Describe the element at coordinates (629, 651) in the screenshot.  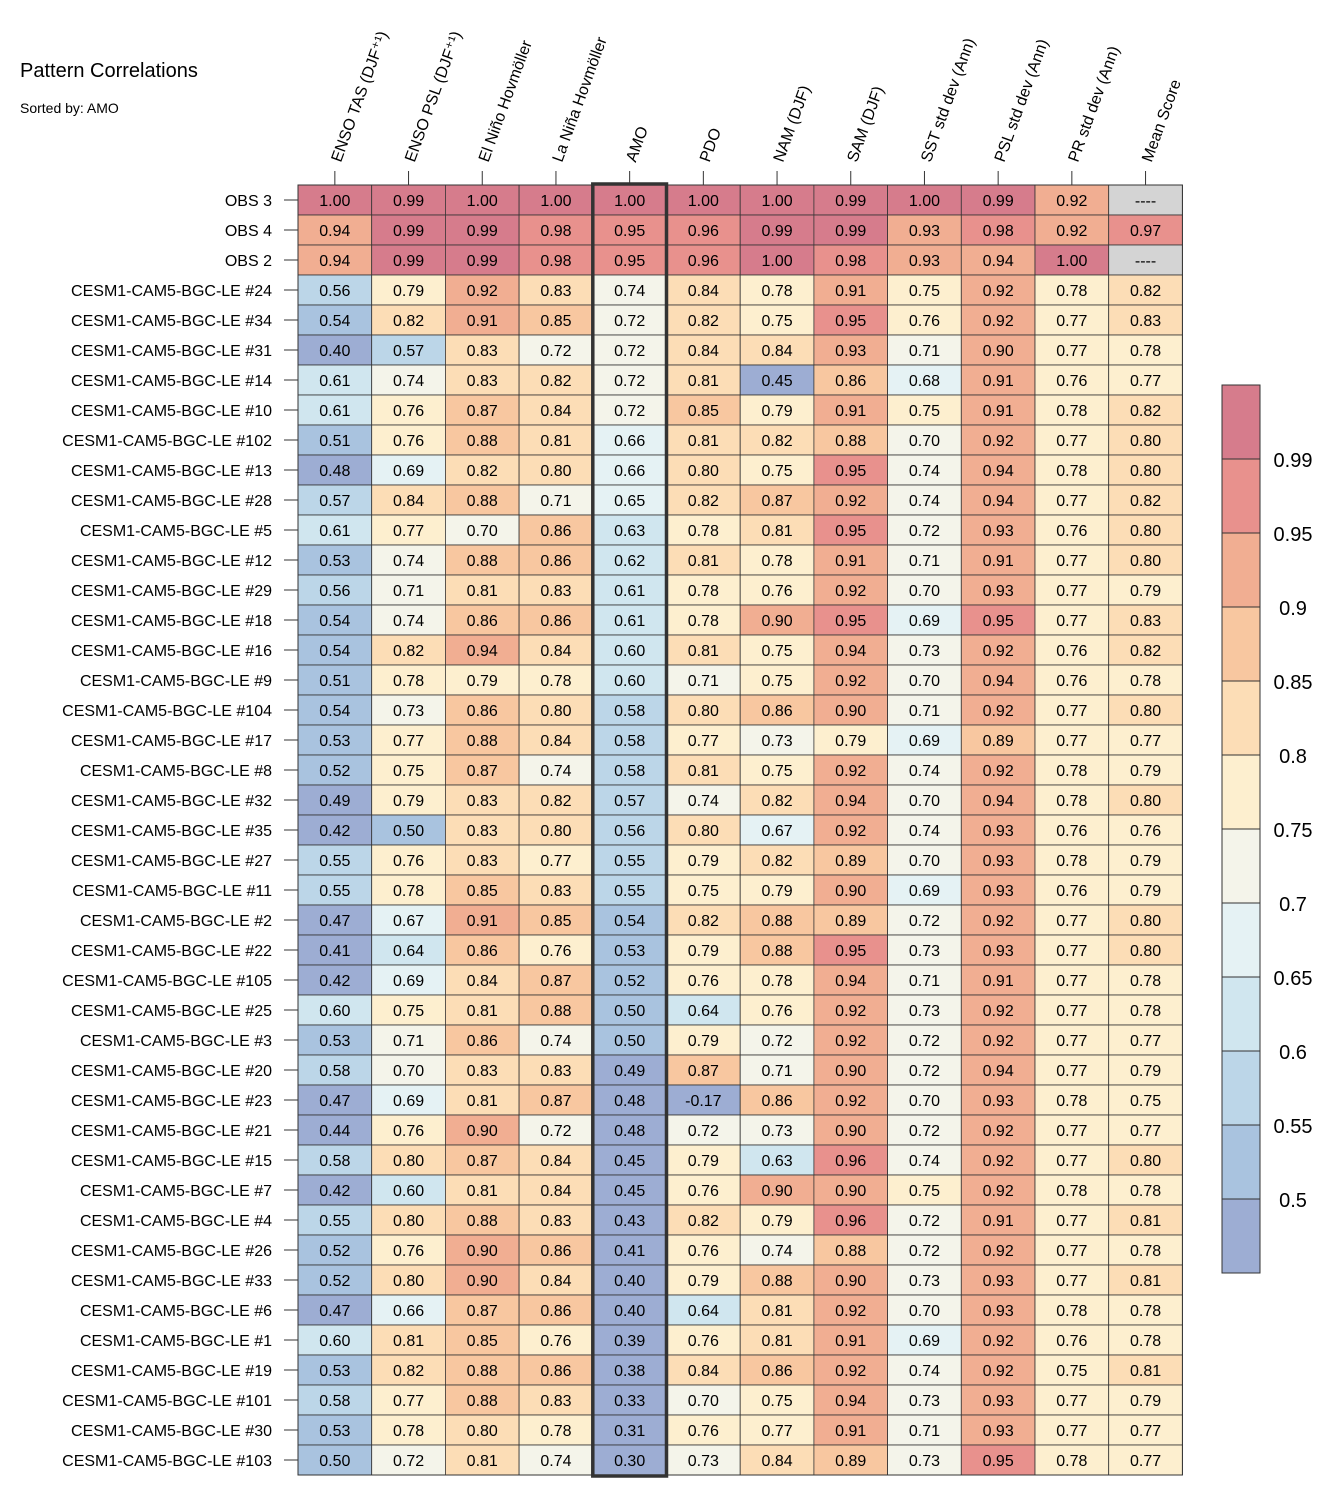
I see `cell-value-label: 0.60` at that location.